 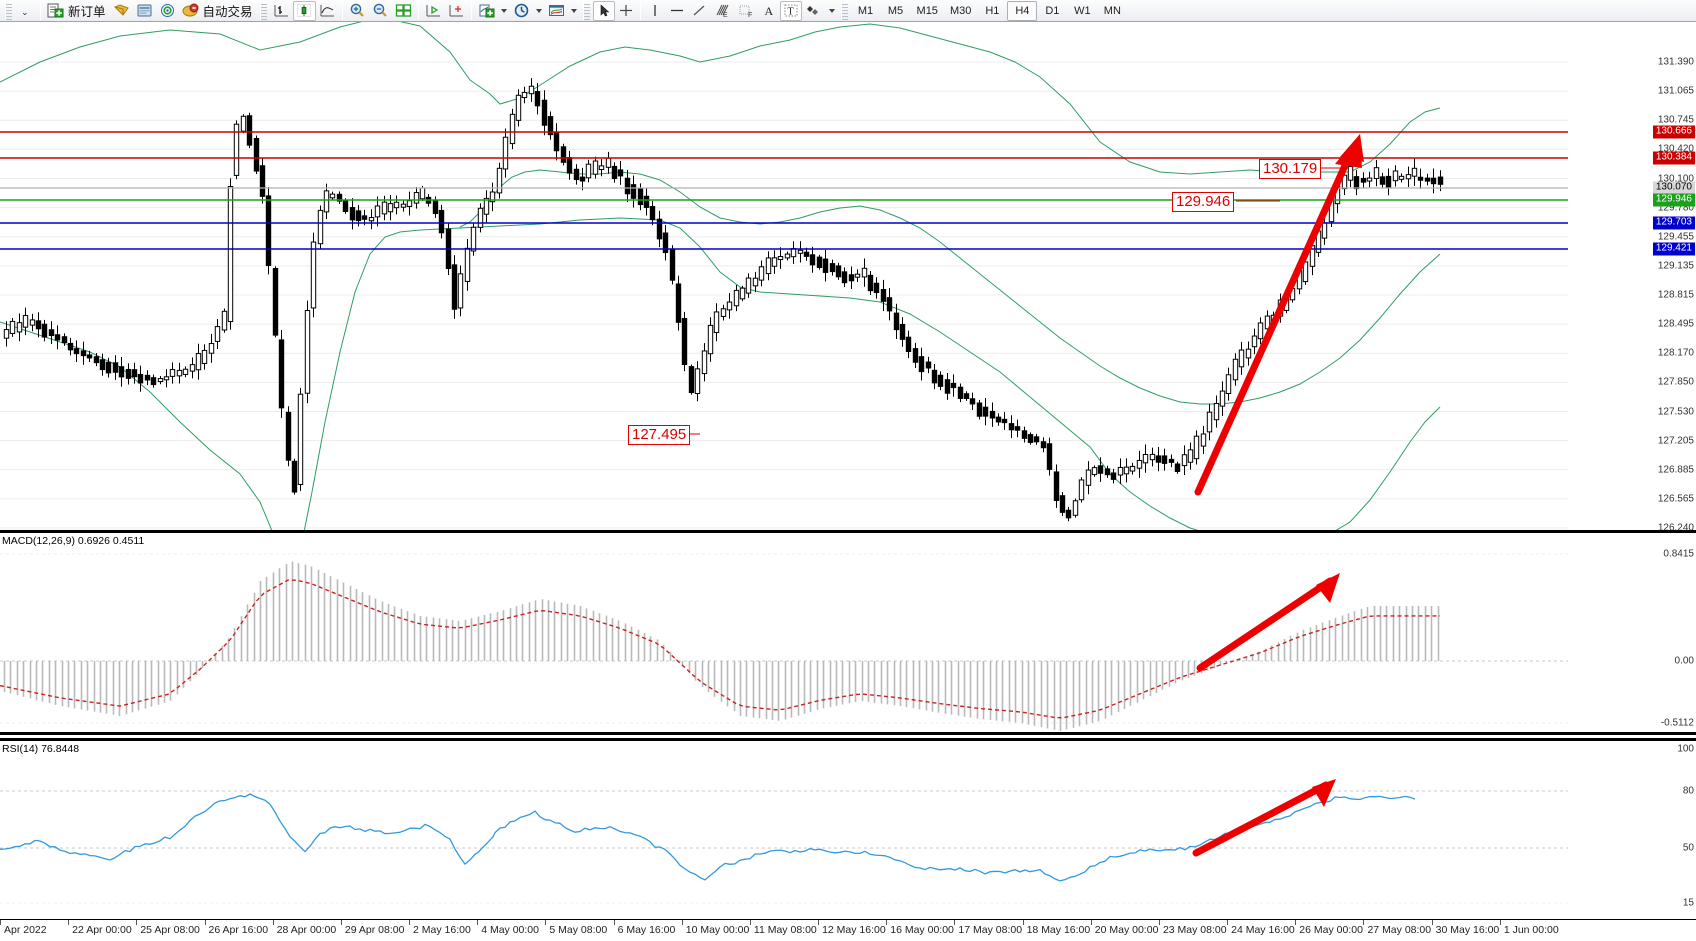 What do you see at coordinates (746, 11) in the screenshot?
I see `fibo-fan-icon: F` at bounding box center [746, 11].